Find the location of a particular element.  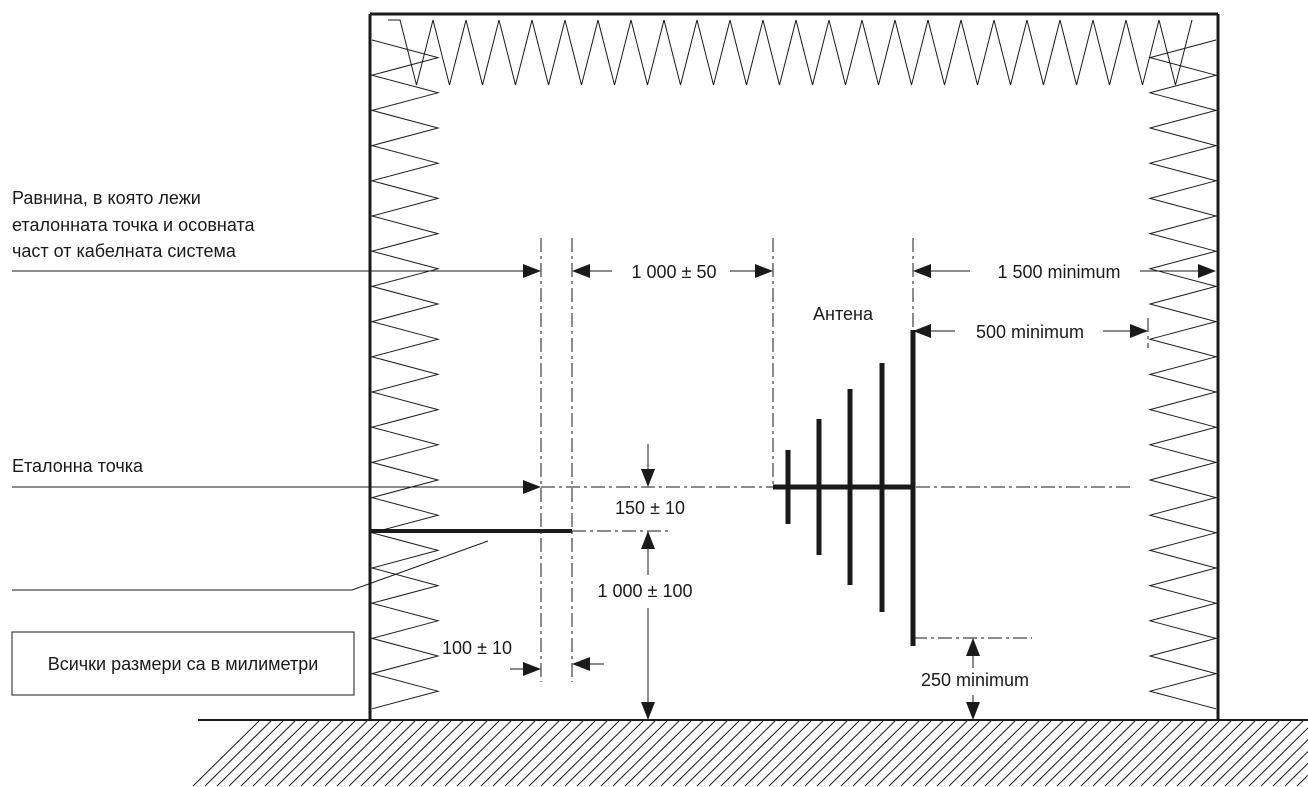

ground-hatching is located at coordinates (750, 753).